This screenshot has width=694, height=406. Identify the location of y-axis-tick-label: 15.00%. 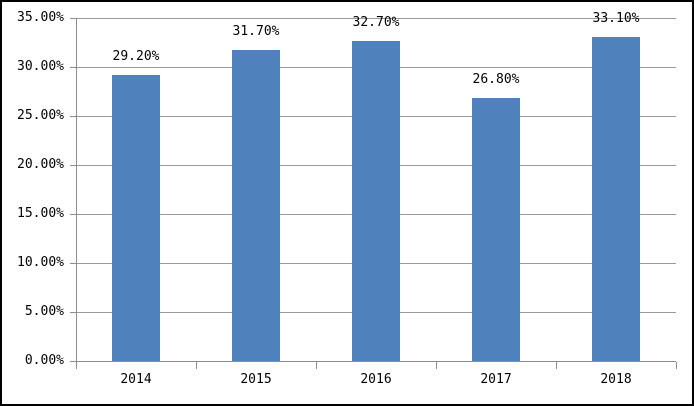
(40, 213).